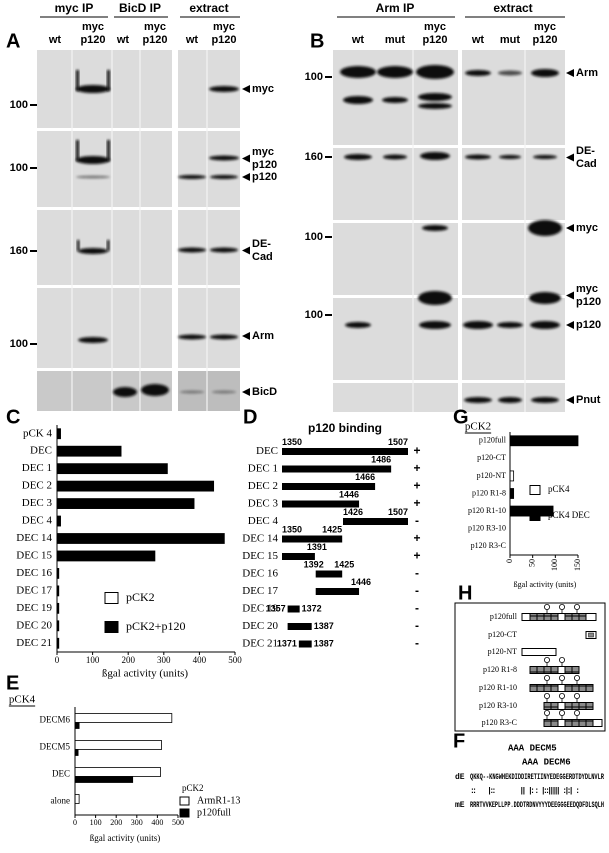 The image size is (609, 853). Describe the element at coordinates (276, 608) in the screenshot. I see `range-start: 1357` at that location.